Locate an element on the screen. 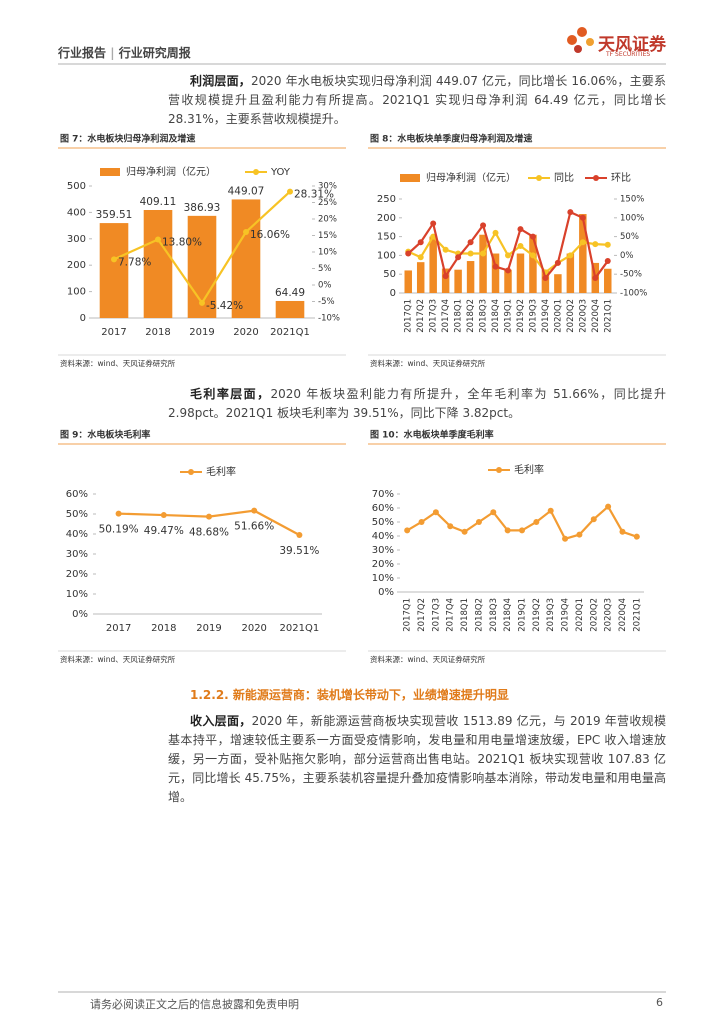  header-left: 行业报告 | 行业研究周报 is located at coordinates (124, 52).